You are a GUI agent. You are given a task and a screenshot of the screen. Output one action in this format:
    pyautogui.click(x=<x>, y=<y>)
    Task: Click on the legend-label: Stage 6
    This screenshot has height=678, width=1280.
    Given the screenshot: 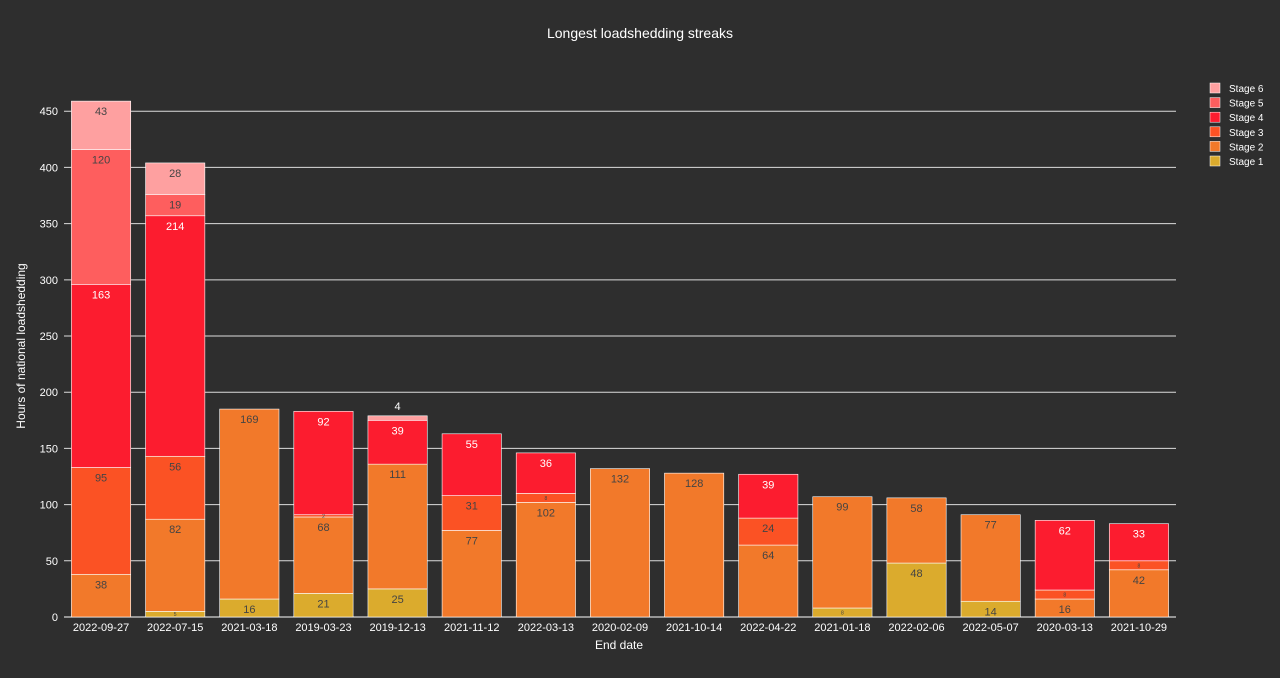 What is the action you would take?
    pyautogui.click(x=1246, y=89)
    